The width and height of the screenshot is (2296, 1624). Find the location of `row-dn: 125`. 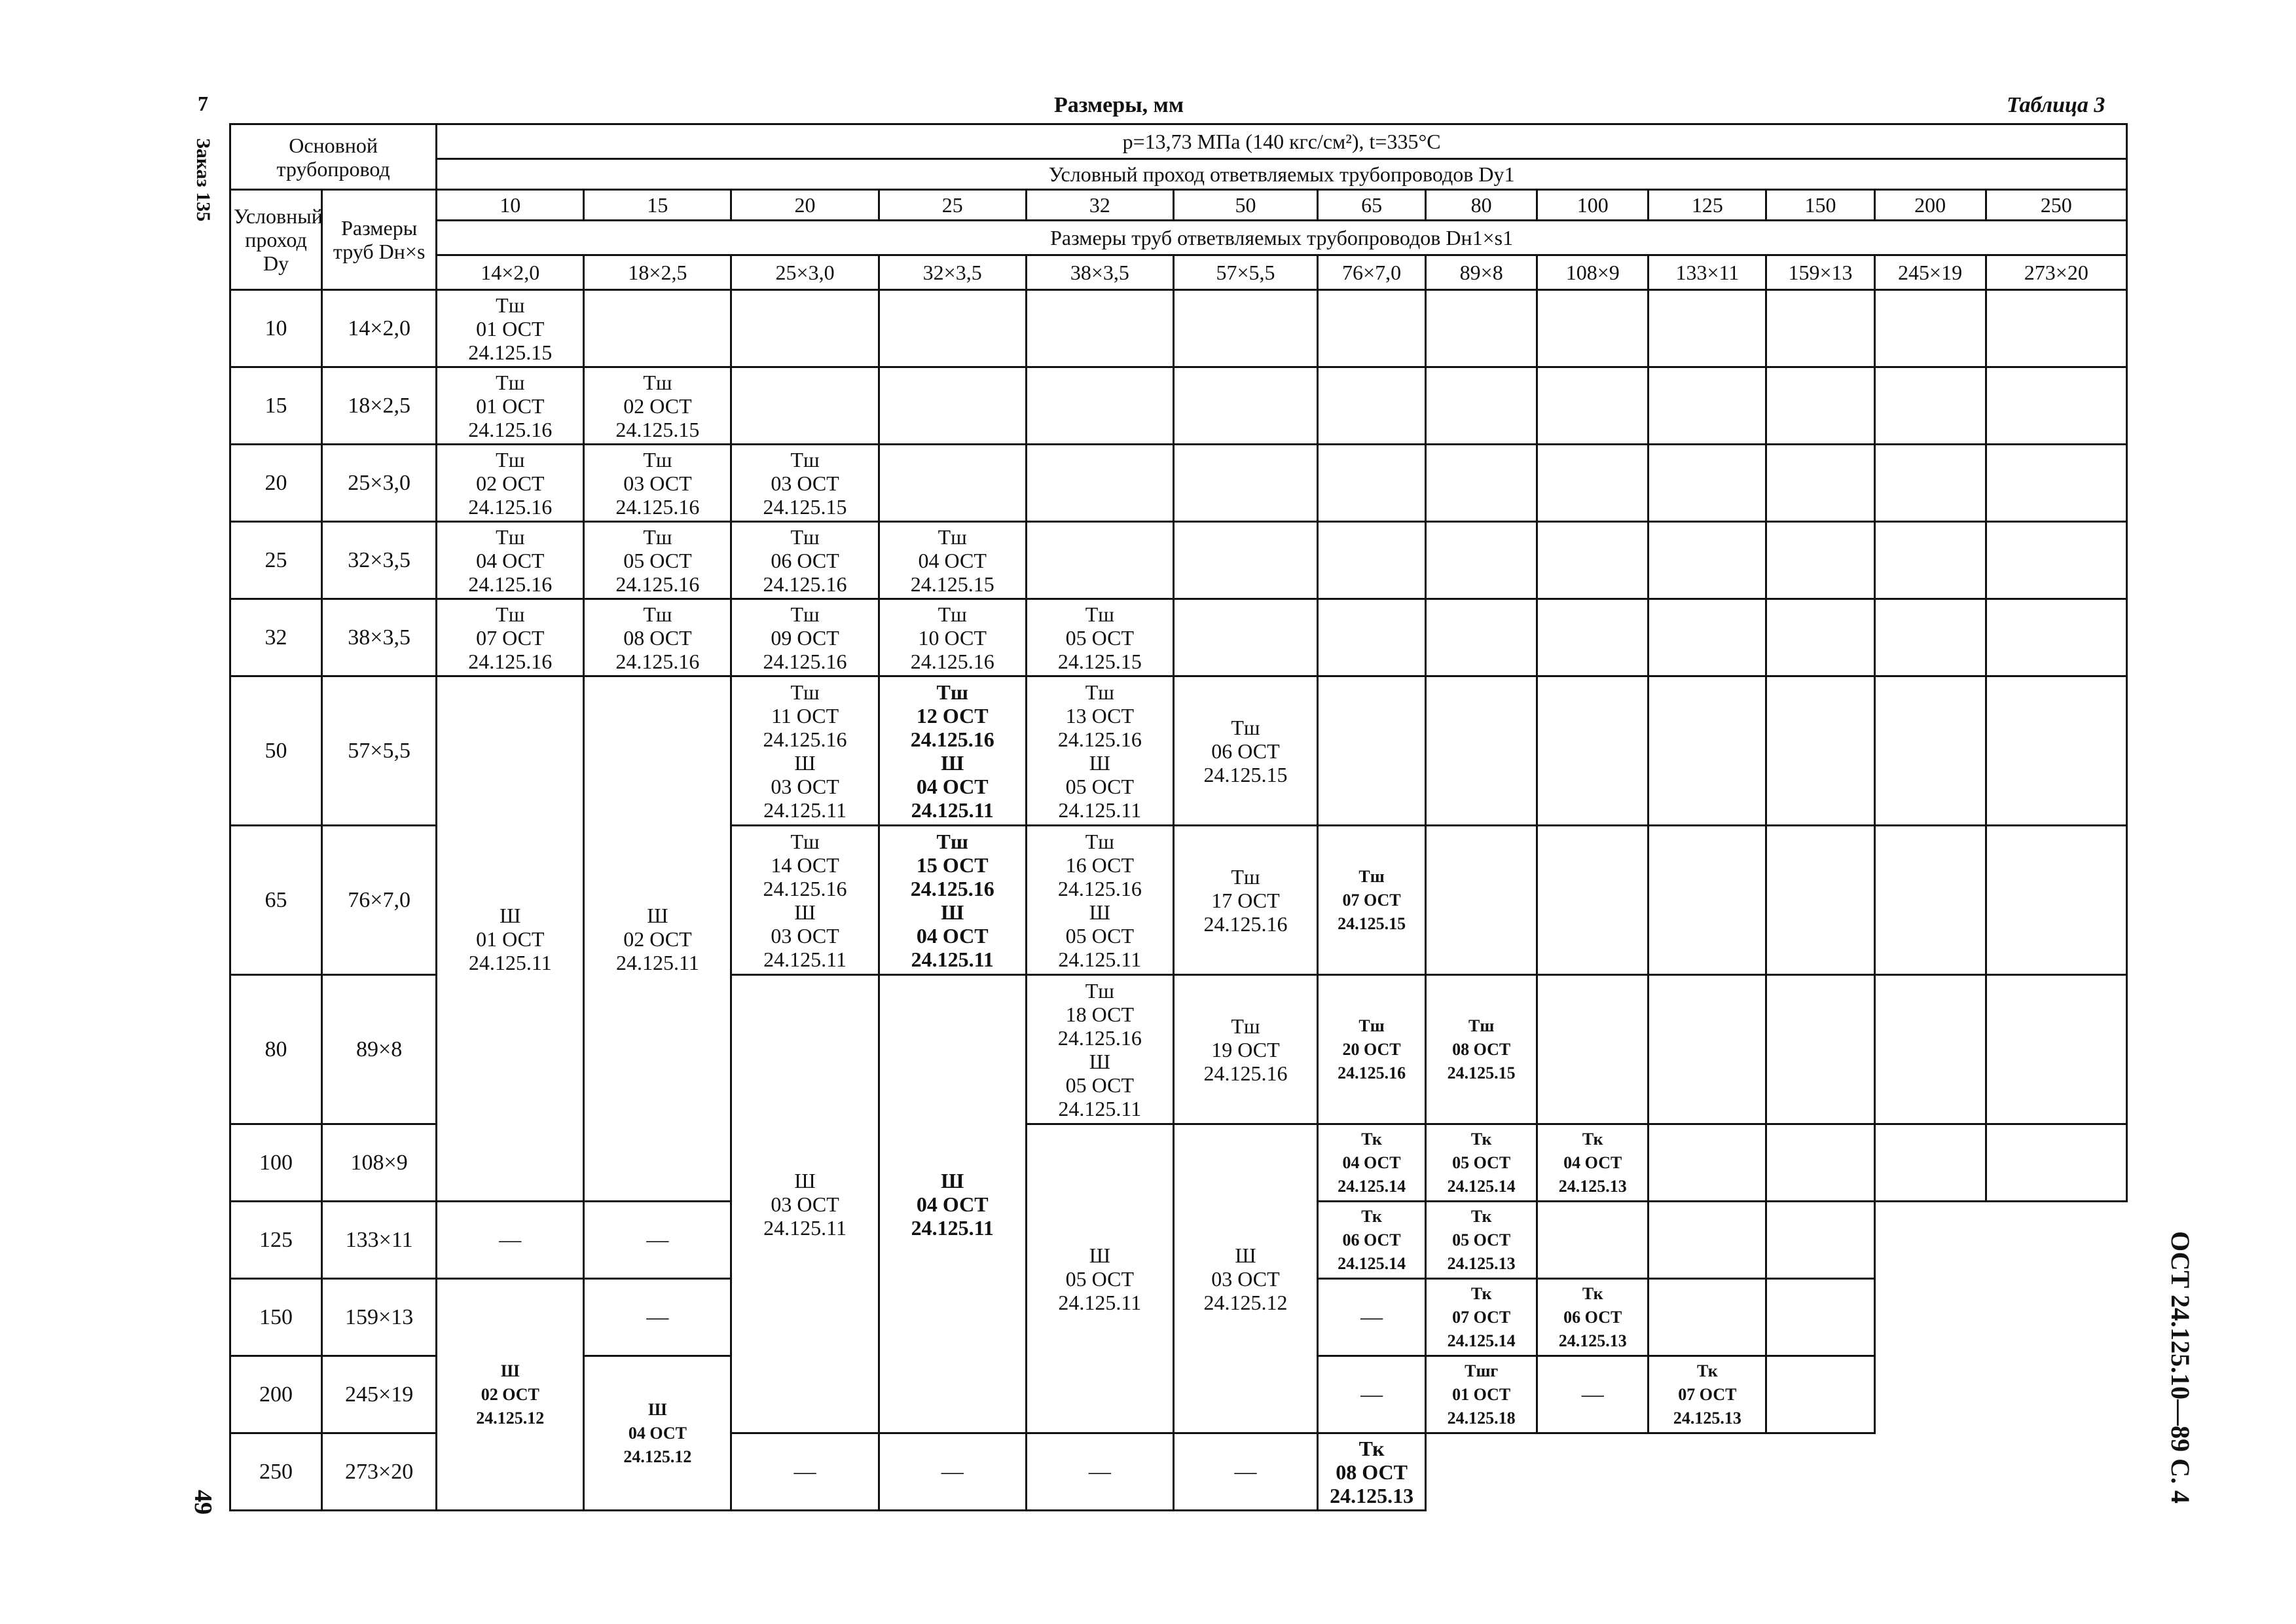

row-dn: 125 is located at coordinates (275, 1240).